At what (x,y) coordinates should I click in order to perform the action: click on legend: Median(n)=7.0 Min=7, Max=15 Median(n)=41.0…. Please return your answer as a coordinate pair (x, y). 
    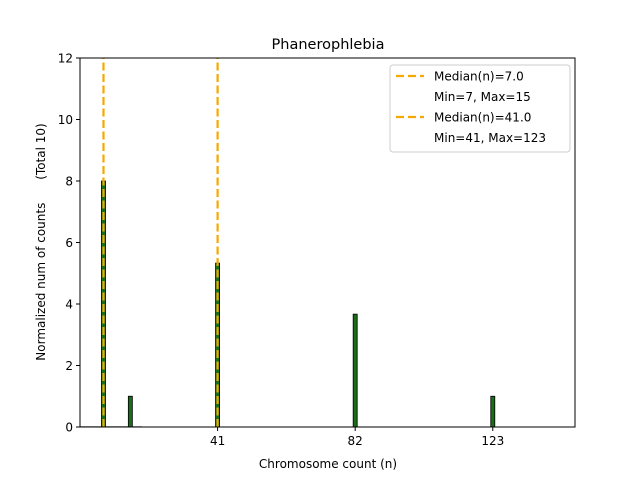
    Looking at the image, I should click on (480, 108).